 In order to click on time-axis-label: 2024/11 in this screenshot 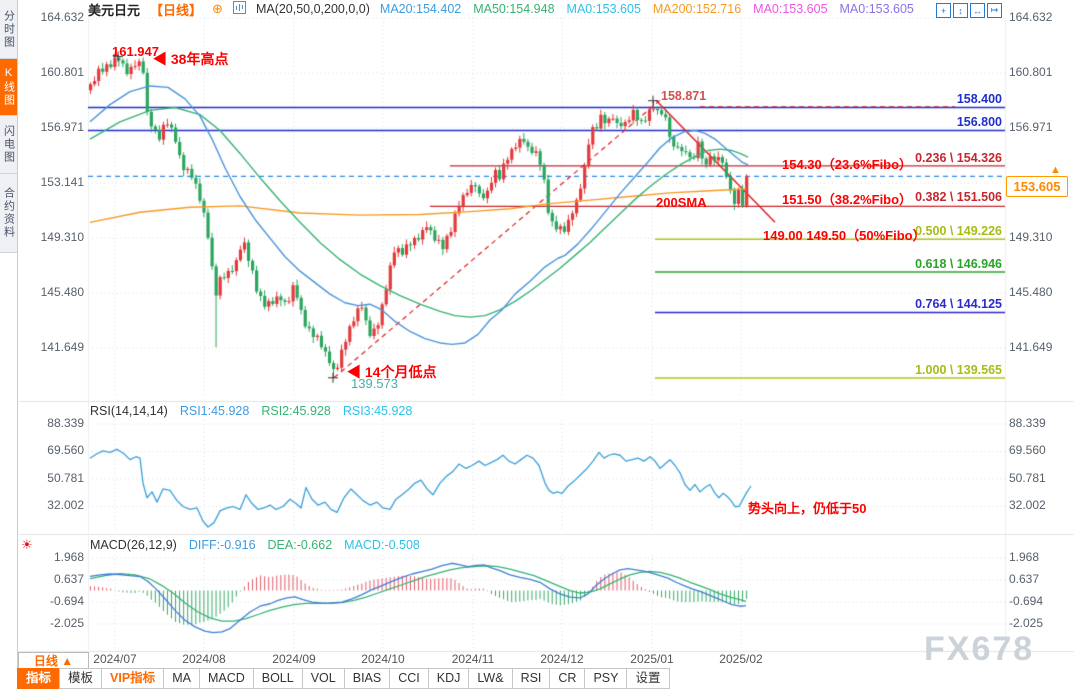, I will do `click(473, 659)`.